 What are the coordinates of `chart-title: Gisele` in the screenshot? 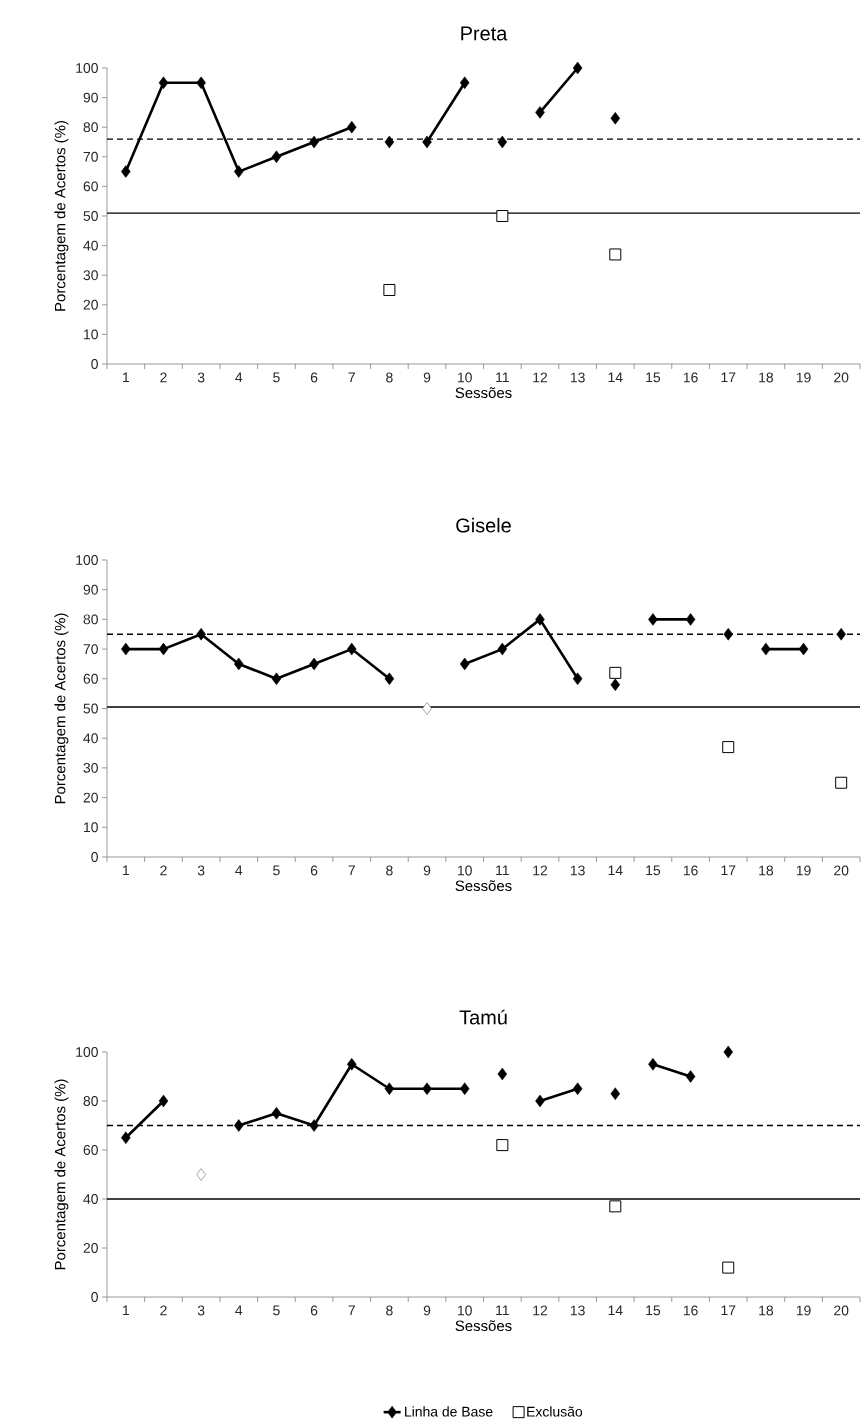 It's located at (483, 525).